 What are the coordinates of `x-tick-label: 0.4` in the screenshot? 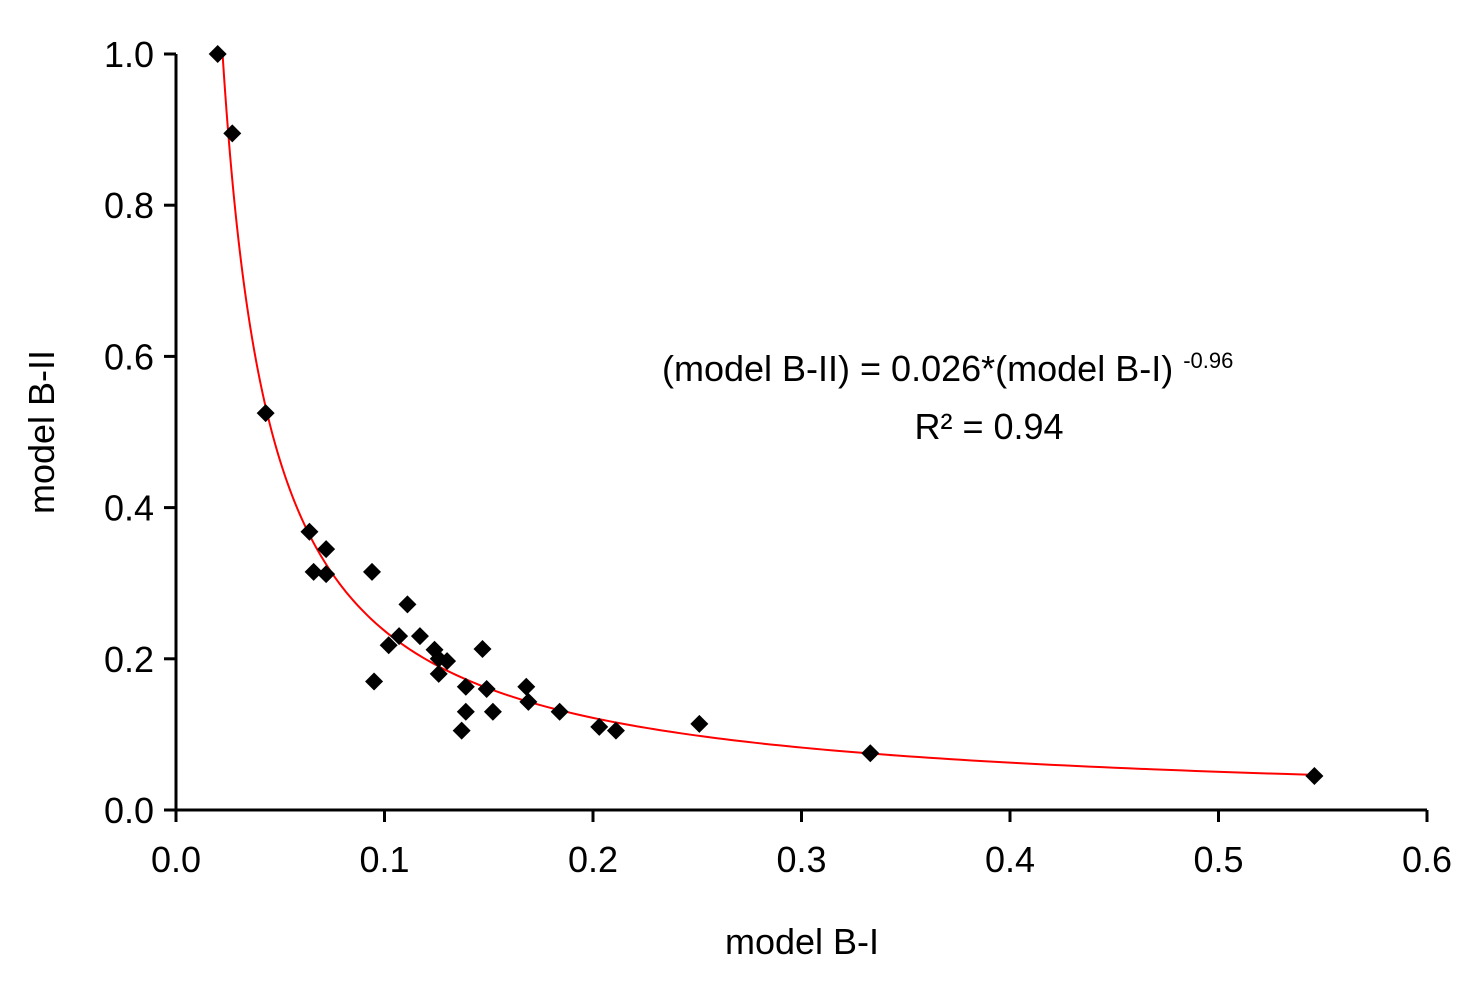 It's located at (1010, 859).